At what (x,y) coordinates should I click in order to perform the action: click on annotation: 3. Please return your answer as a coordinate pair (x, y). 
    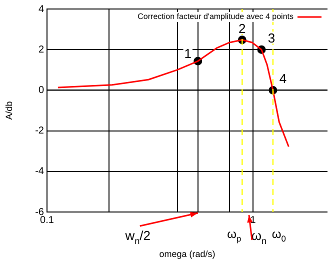
    Looking at the image, I should click on (272, 38).